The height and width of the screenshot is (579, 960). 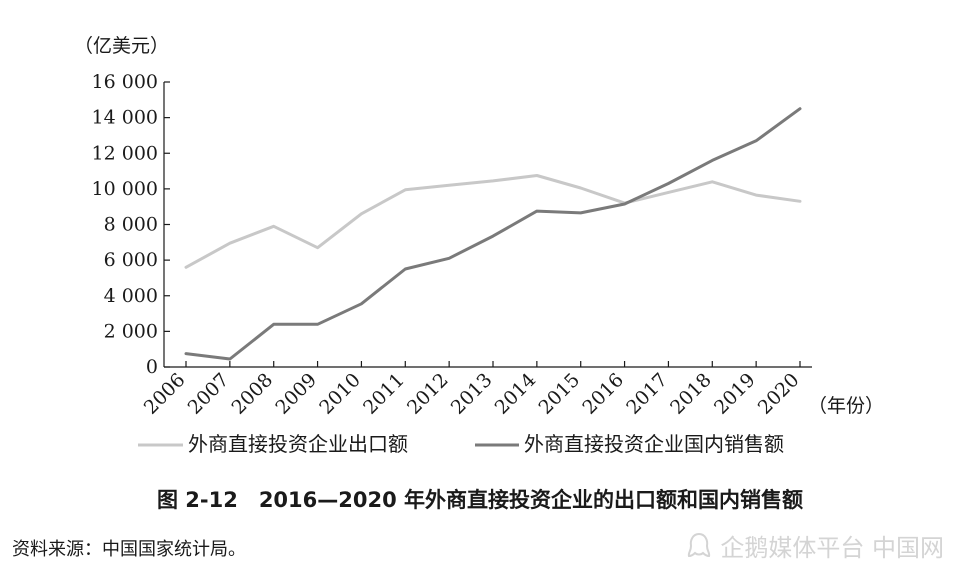 I want to click on legend-label-2: 外商直接投资企业国内销售额, so click(x=654, y=444).